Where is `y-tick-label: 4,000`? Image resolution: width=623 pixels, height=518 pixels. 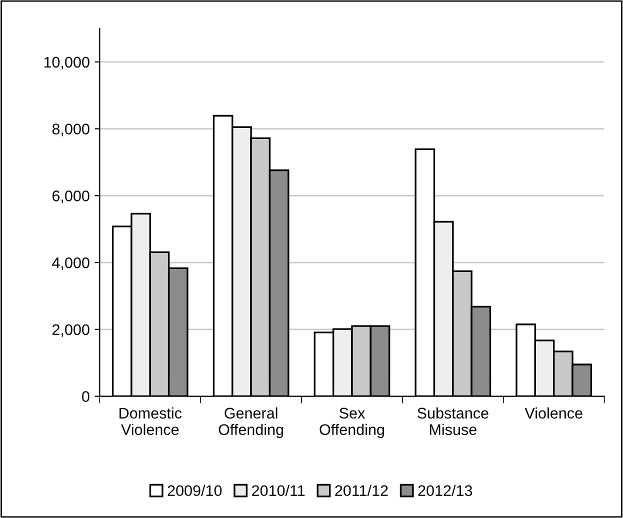 y-tick-label: 4,000 is located at coordinates (71, 263).